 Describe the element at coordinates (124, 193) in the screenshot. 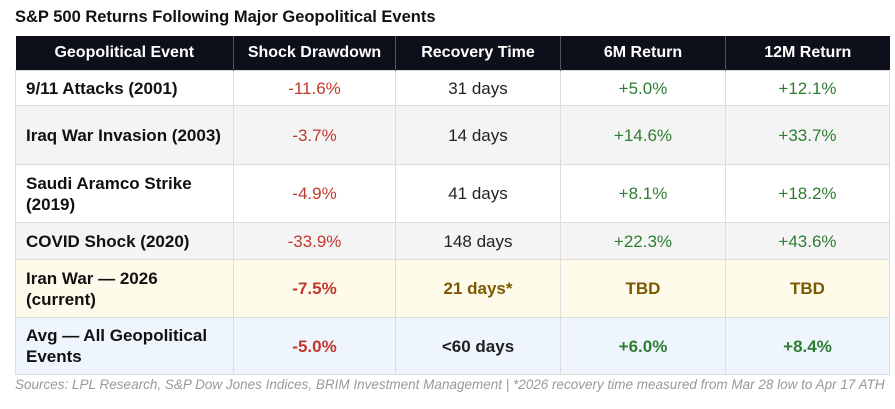

I see `event-cell: Saudi Aramco Strike (2019)` at that location.